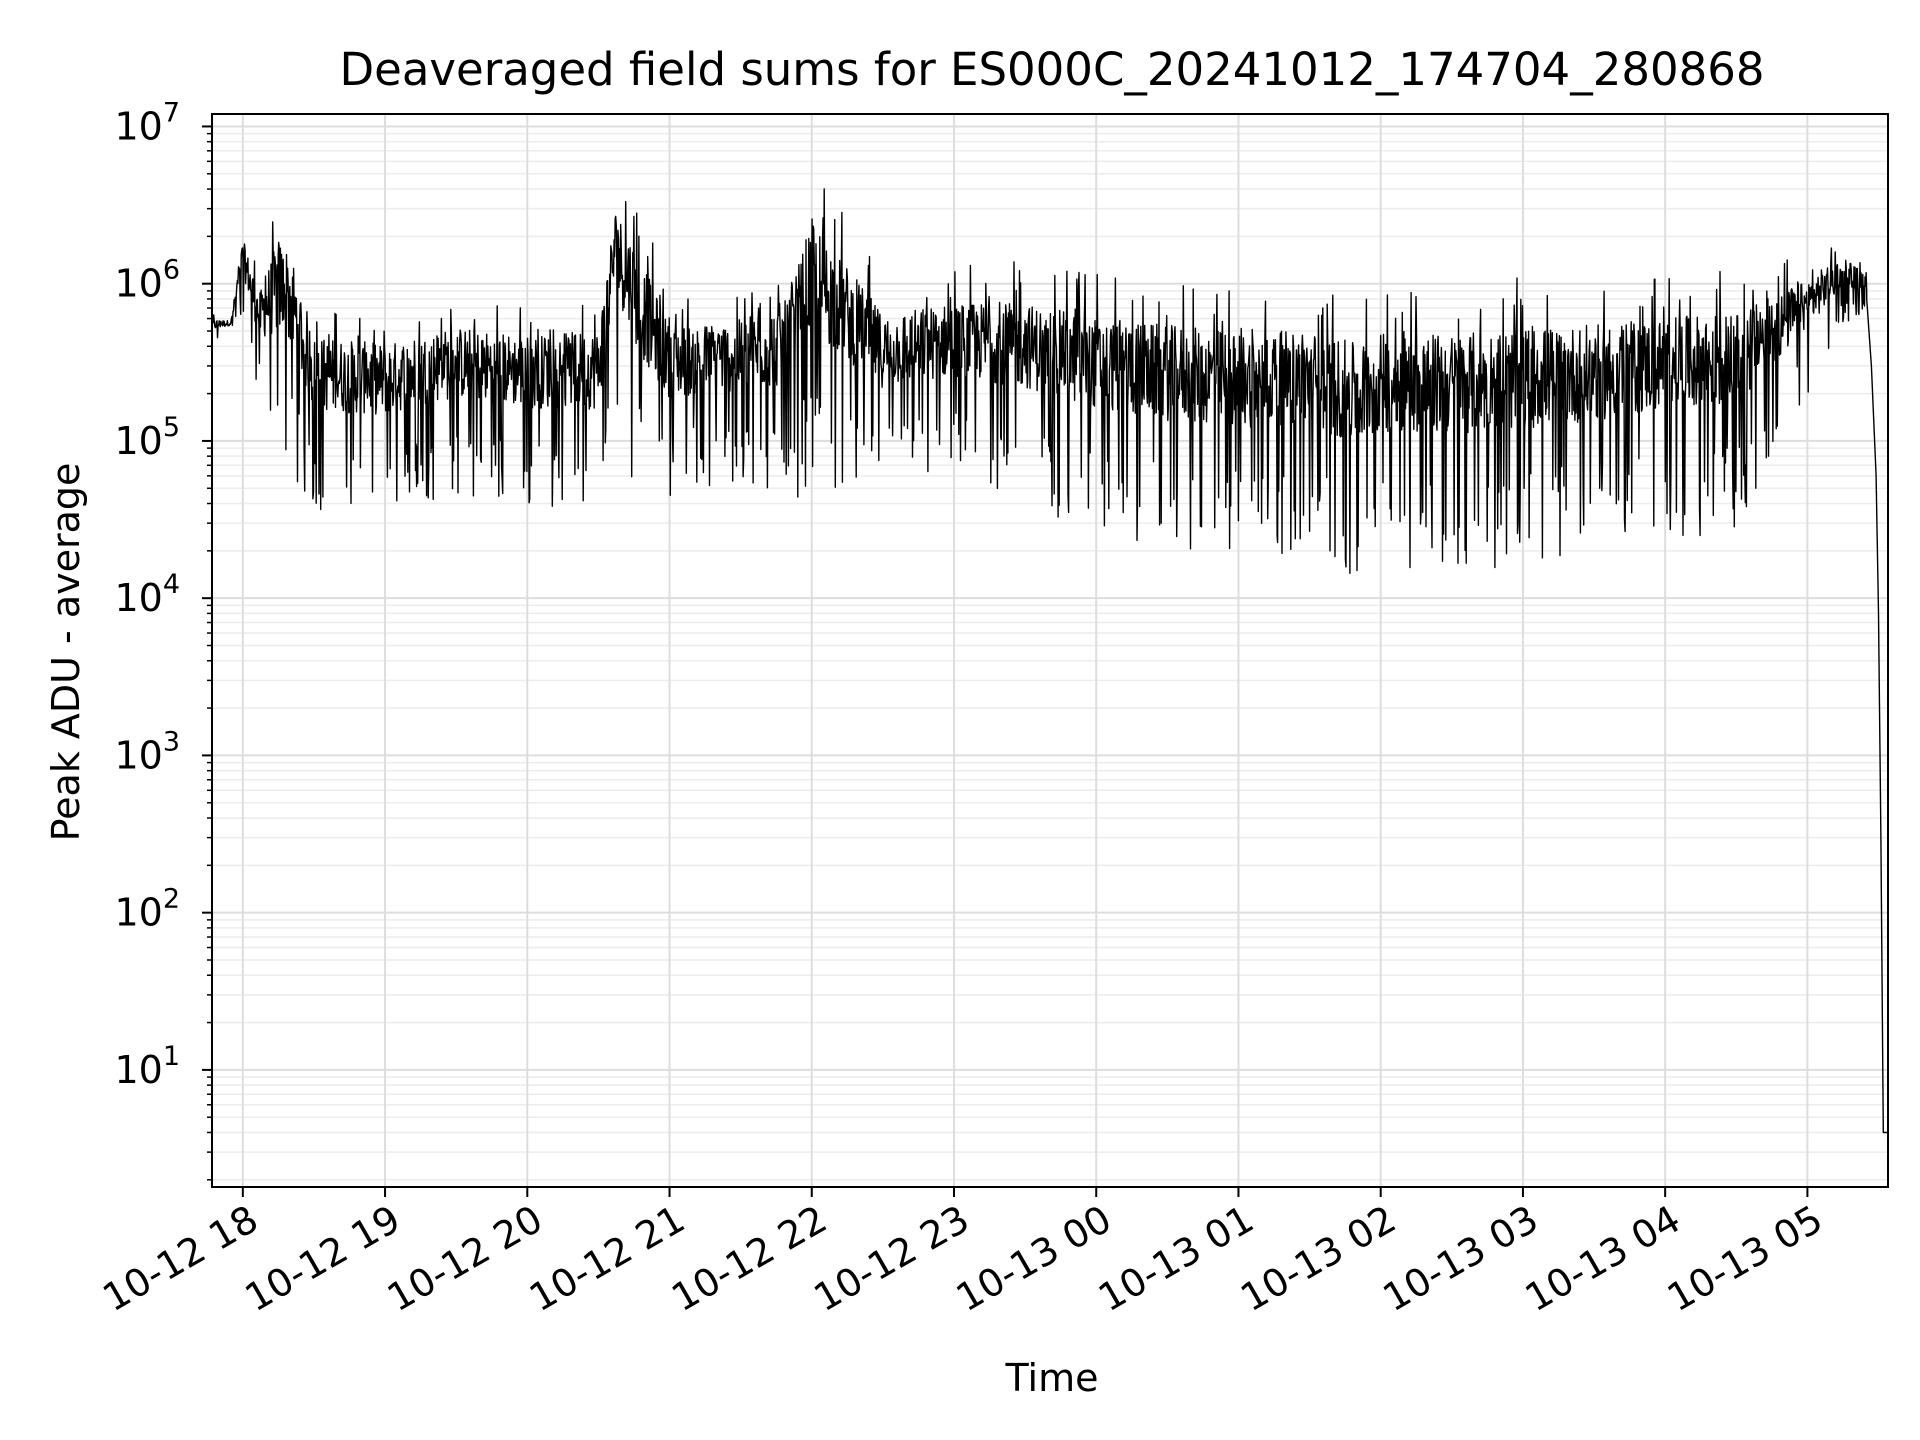 The height and width of the screenshot is (1440, 1920). Describe the element at coordinates (180, 1259) in the screenshot. I see `x-tick-label: 10-12 18` at that location.